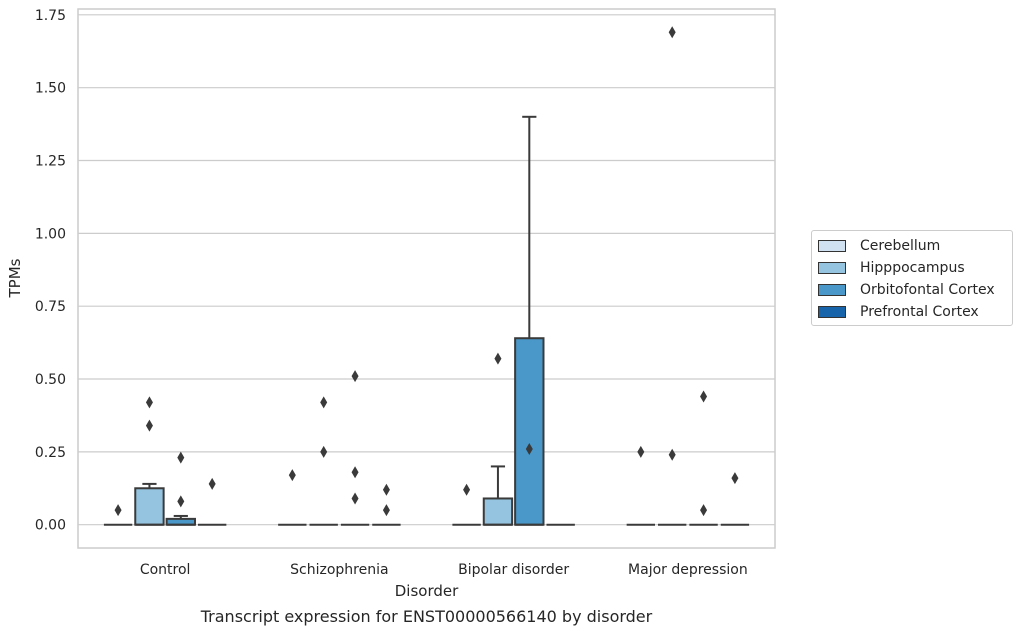  What do you see at coordinates (498, 495) in the screenshot?
I see `box-hipppocampus-bipolar-disorder` at bounding box center [498, 495].